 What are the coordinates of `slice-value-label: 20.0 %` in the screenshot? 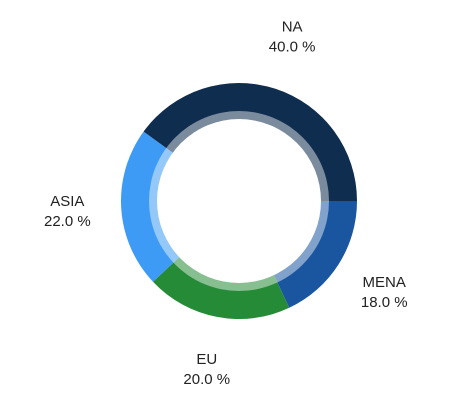 It's located at (206, 379).